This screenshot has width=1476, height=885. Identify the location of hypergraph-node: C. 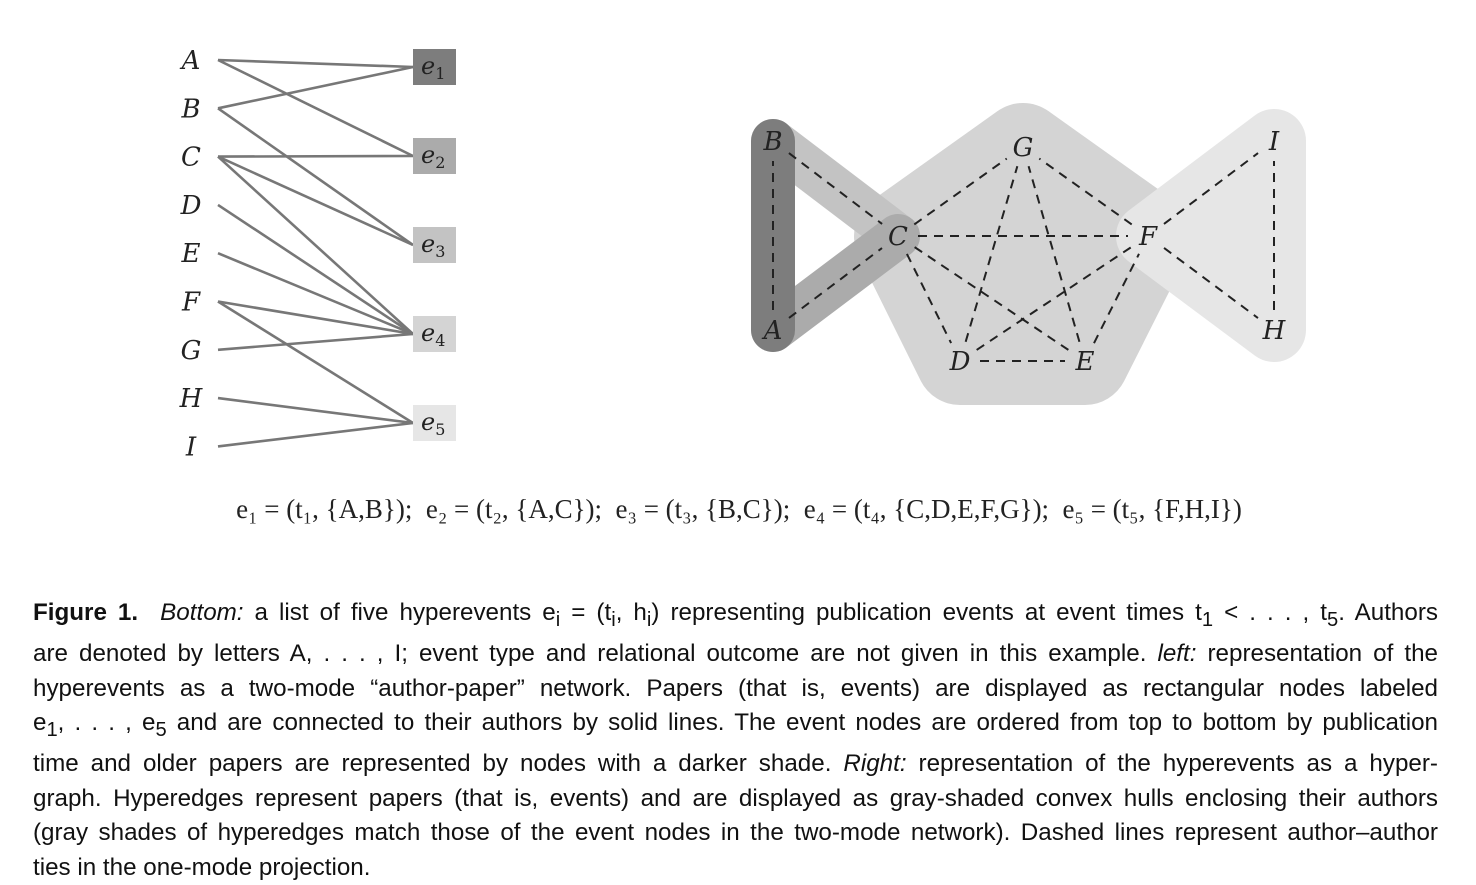
(898, 237).